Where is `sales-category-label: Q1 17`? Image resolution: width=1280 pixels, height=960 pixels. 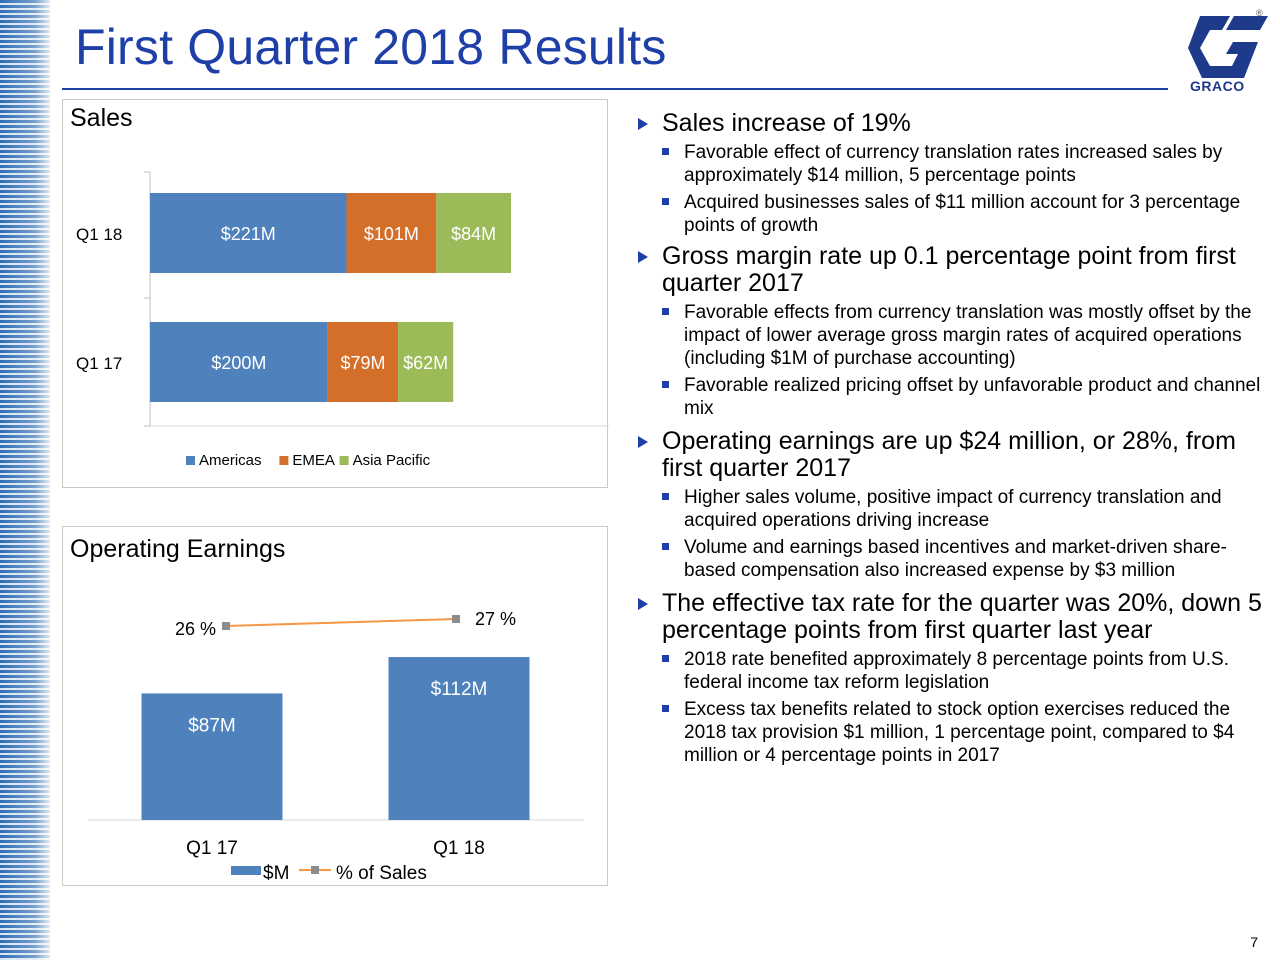
sales-category-label: Q1 17 is located at coordinates (99, 363).